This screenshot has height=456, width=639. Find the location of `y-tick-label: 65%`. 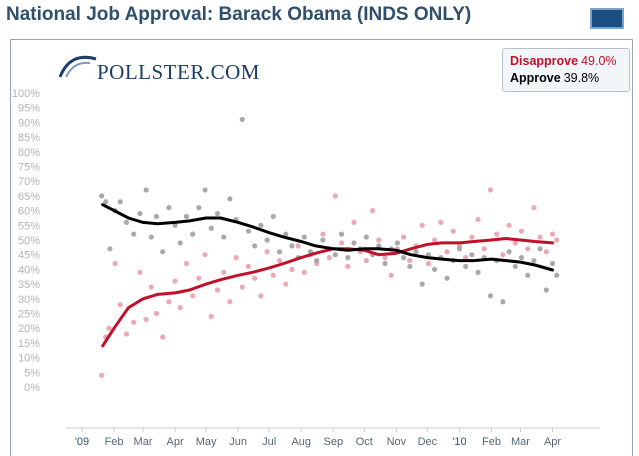

y-tick-label: 65% is located at coordinates (29, 197).